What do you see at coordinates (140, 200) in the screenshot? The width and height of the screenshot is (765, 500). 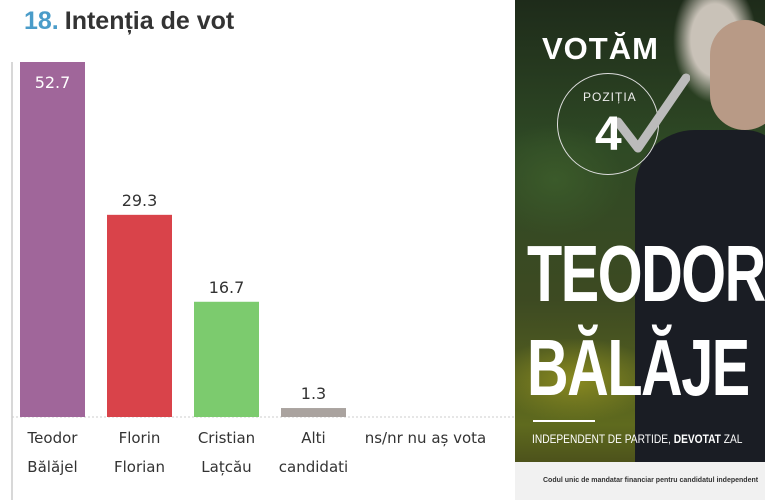 I see `data-label-1: 29.3` at bounding box center [140, 200].